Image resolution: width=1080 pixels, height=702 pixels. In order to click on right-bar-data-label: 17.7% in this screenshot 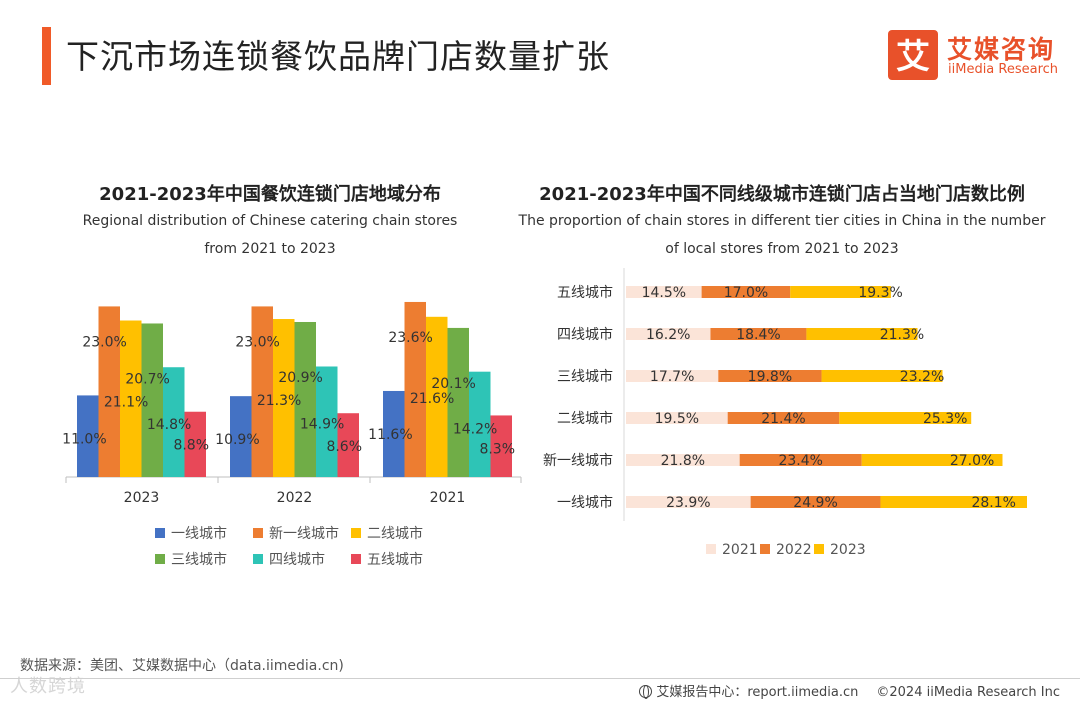, I will do `click(672, 377)`.